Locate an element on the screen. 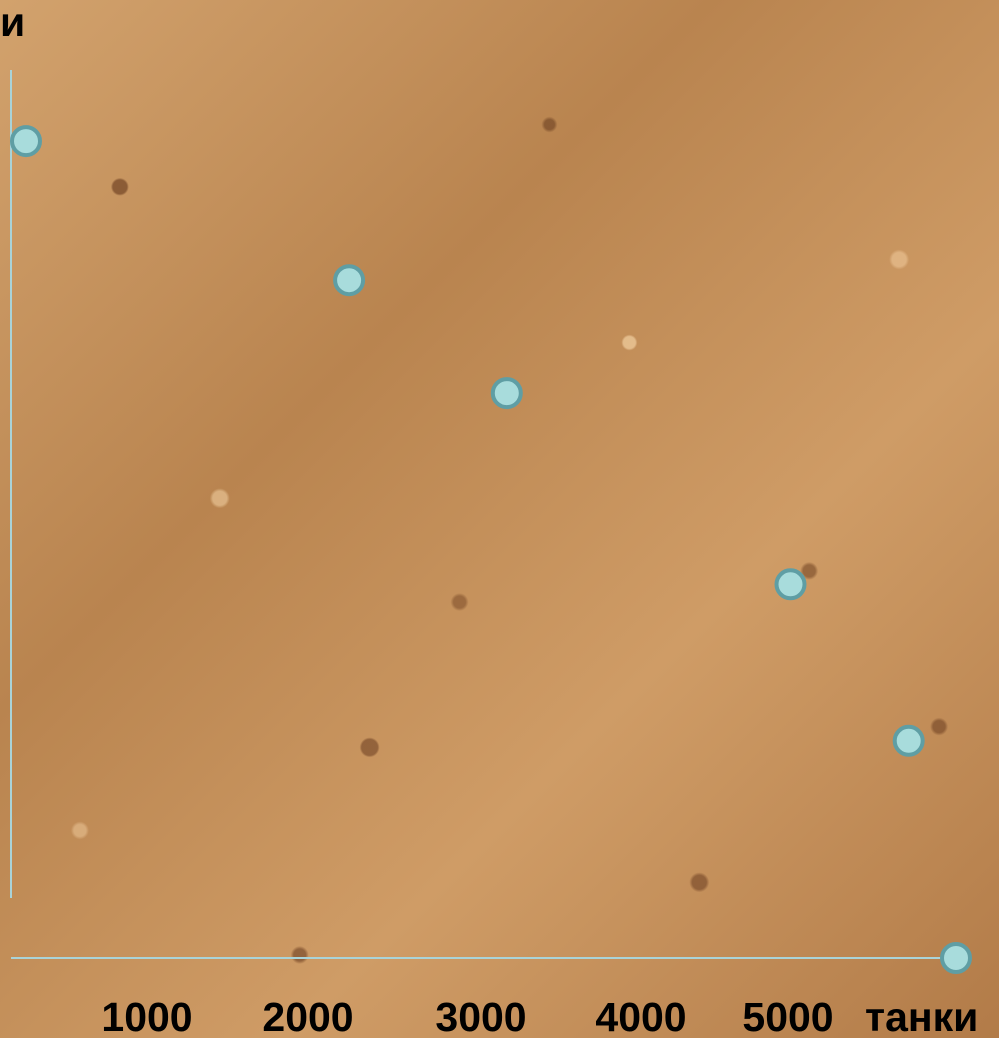 This screenshot has height=1038, width=999. x-tick-label: 5000 is located at coordinates (787, 1016).